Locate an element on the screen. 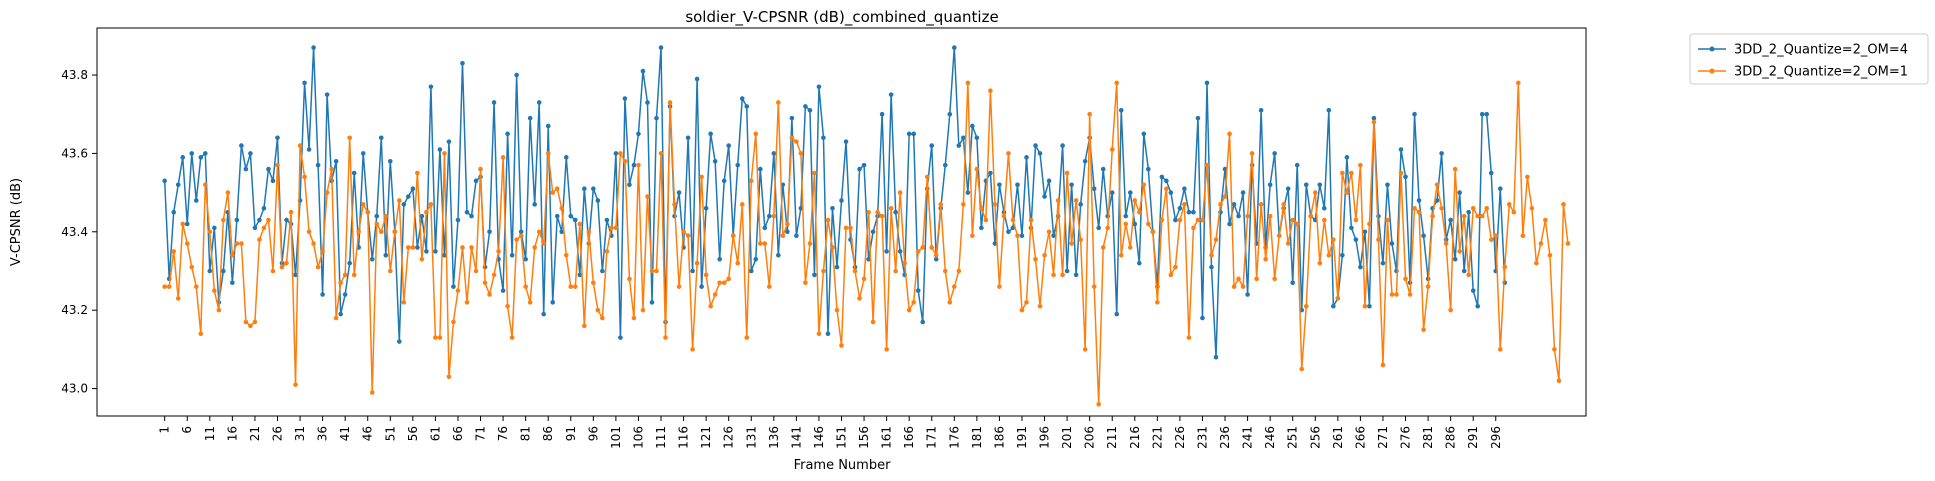 This screenshot has height=481, width=1935. x-tick-label: 136 is located at coordinates (774, 437).